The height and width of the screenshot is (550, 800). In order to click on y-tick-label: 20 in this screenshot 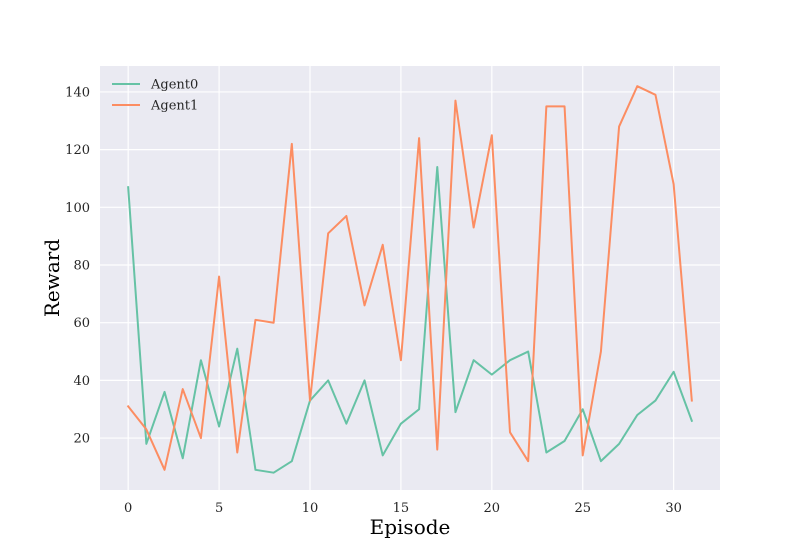, I will do `click(81, 439)`.